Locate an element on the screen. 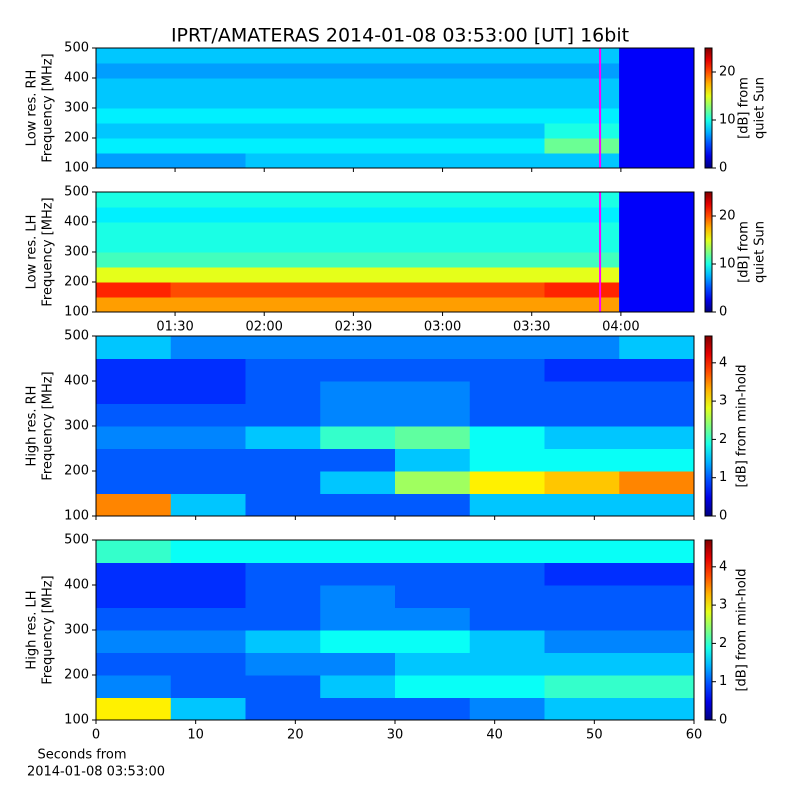 The height and width of the screenshot is (800, 800). colorbar-tick-label: 20 is located at coordinates (727, 72).